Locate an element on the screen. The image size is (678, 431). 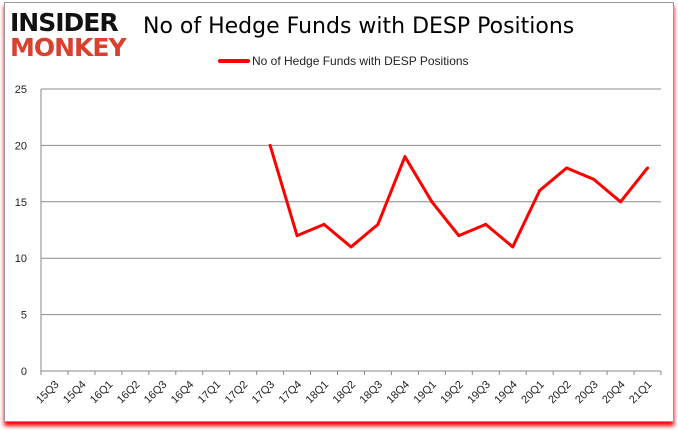
y-tick-label: 25 is located at coordinates (21, 90).